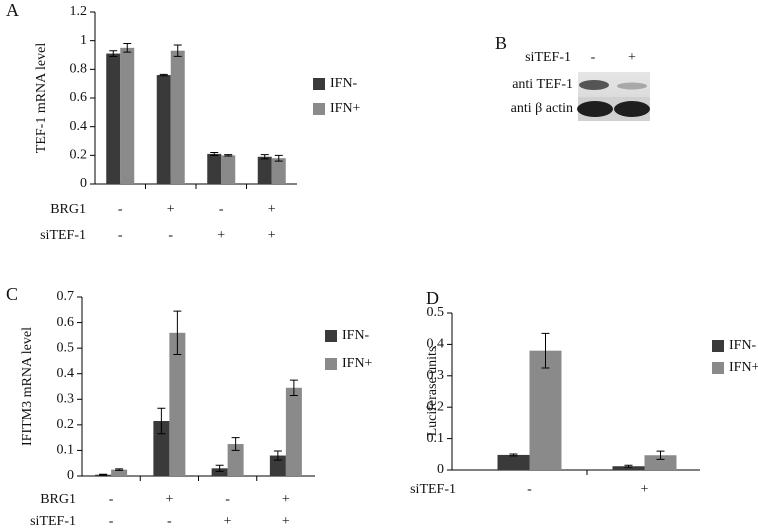  What do you see at coordinates (432, 298) in the screenshot?
I see `panel-label: D` at bounding box center [432, 298].